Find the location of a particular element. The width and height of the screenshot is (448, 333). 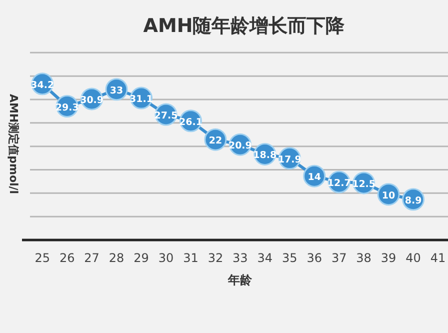

data-label: 12.7 is located at coordinates (339, 184).